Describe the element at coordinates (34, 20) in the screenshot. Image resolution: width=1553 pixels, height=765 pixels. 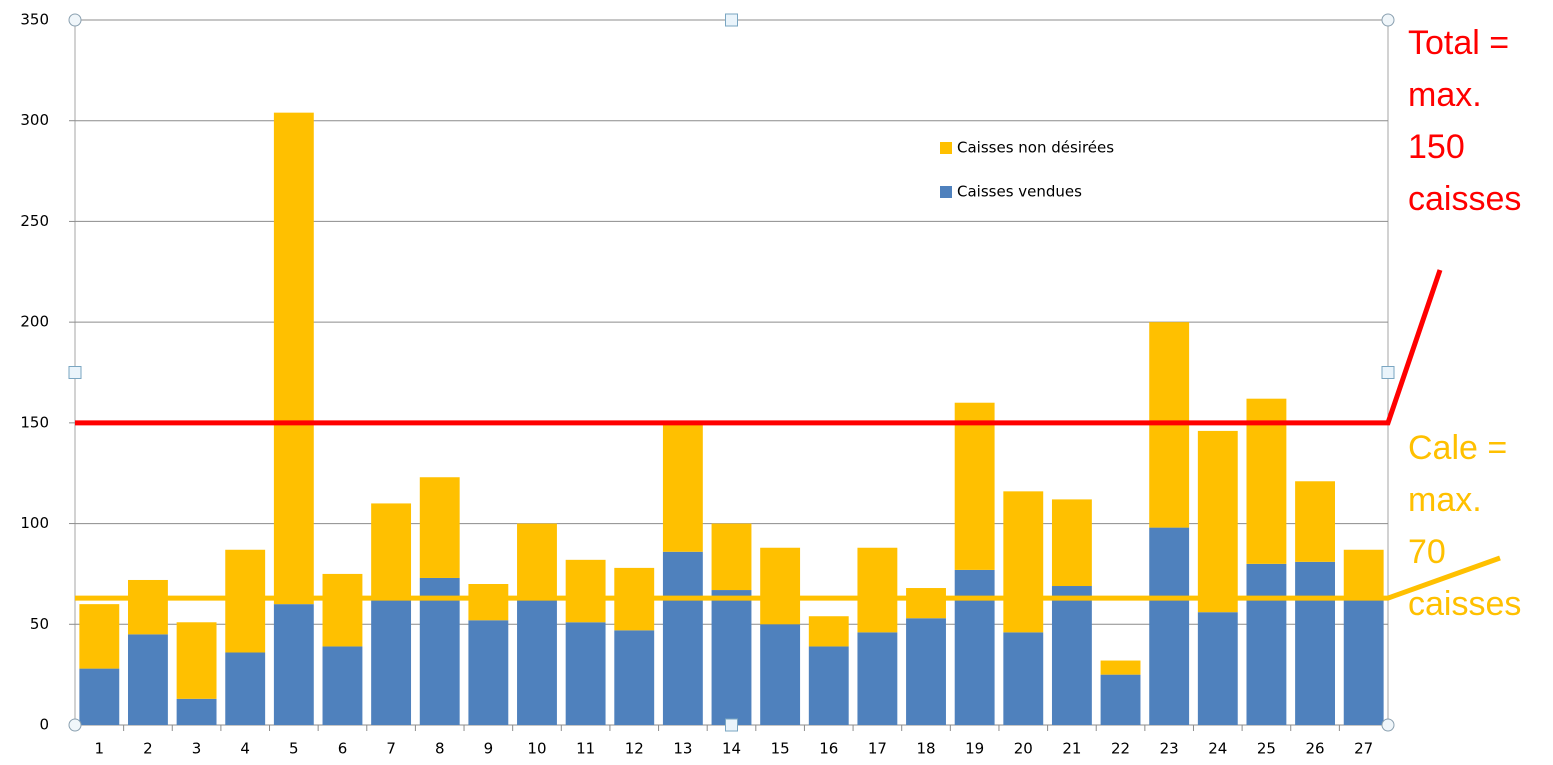
I see `y-tick-label: 350` at that location.